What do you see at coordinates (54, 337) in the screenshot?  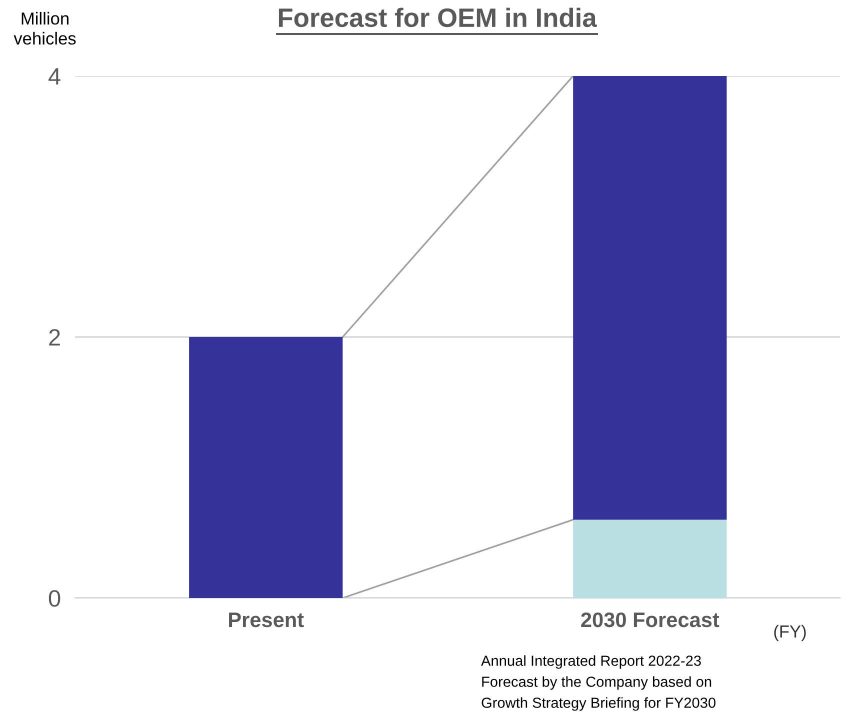 I see `y-tick-label: 2` at bounding box center [54, 337].